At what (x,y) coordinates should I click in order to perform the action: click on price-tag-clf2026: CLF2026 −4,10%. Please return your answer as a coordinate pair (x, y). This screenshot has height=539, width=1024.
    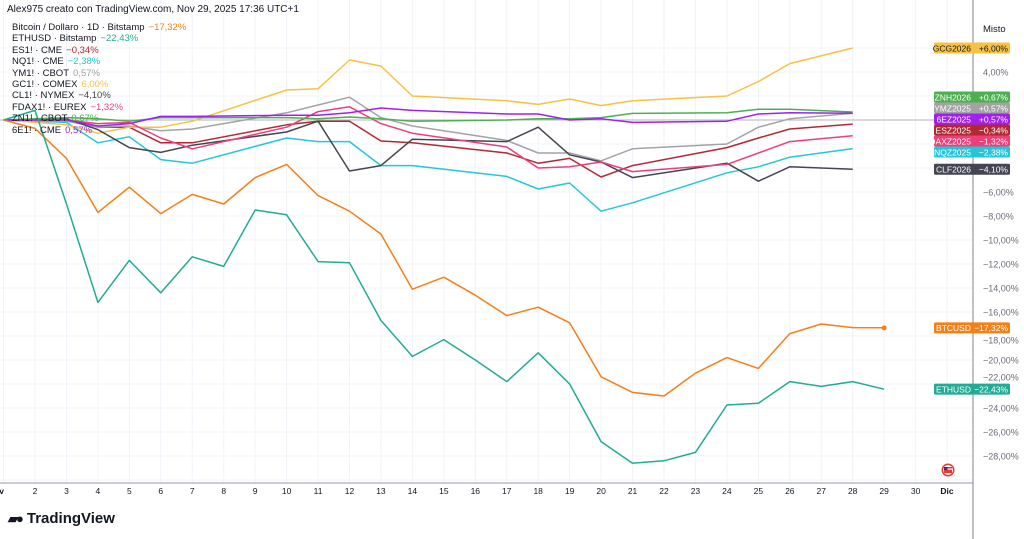
    Looking at the image, I should click on (972, 169).